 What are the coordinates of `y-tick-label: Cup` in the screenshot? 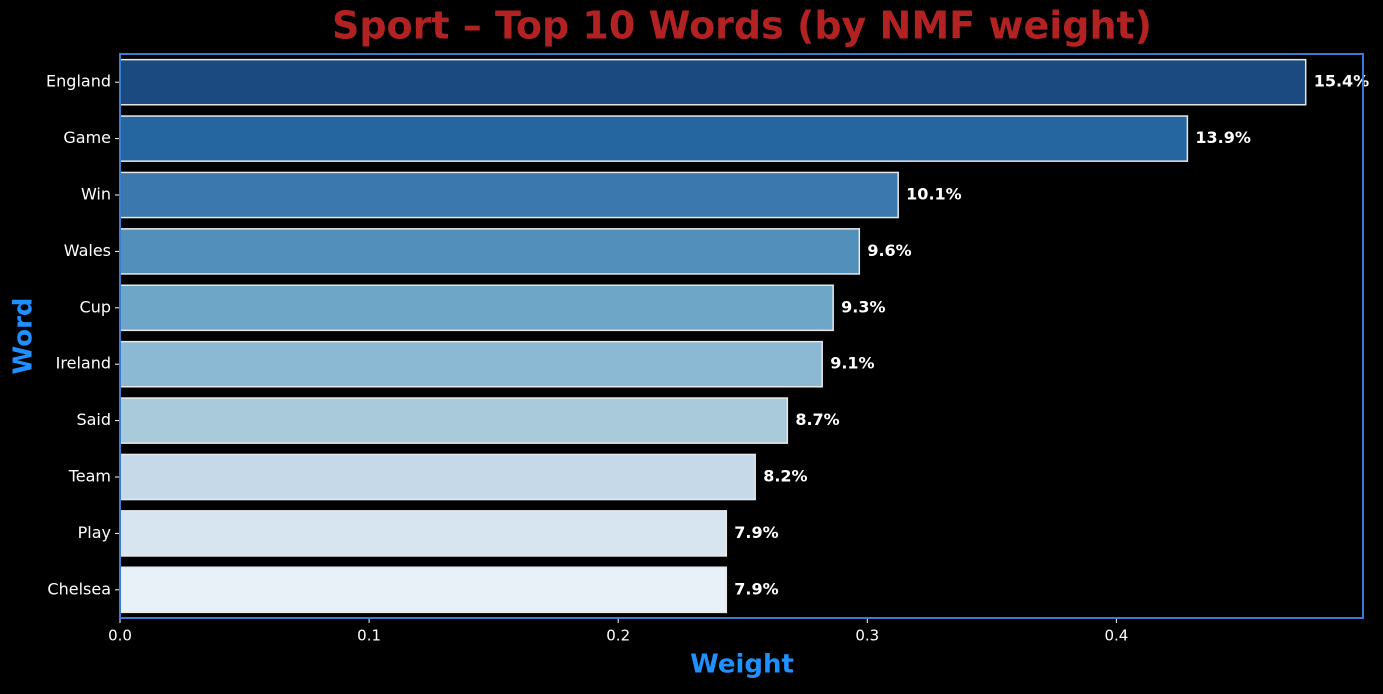 It's located at (95, 306).